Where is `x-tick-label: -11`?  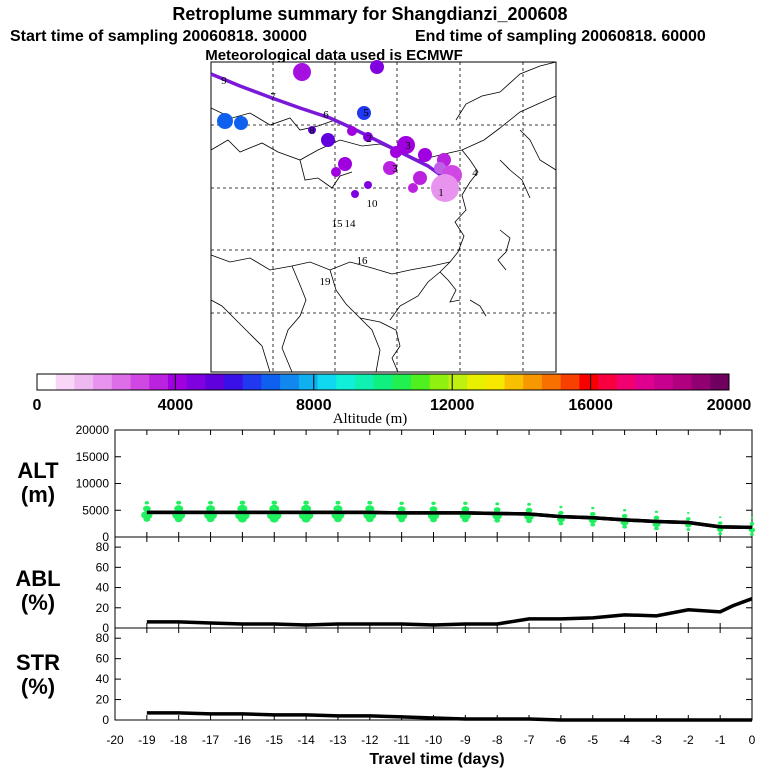 x-tick-label: -11 is located at coordinates (401, 740).